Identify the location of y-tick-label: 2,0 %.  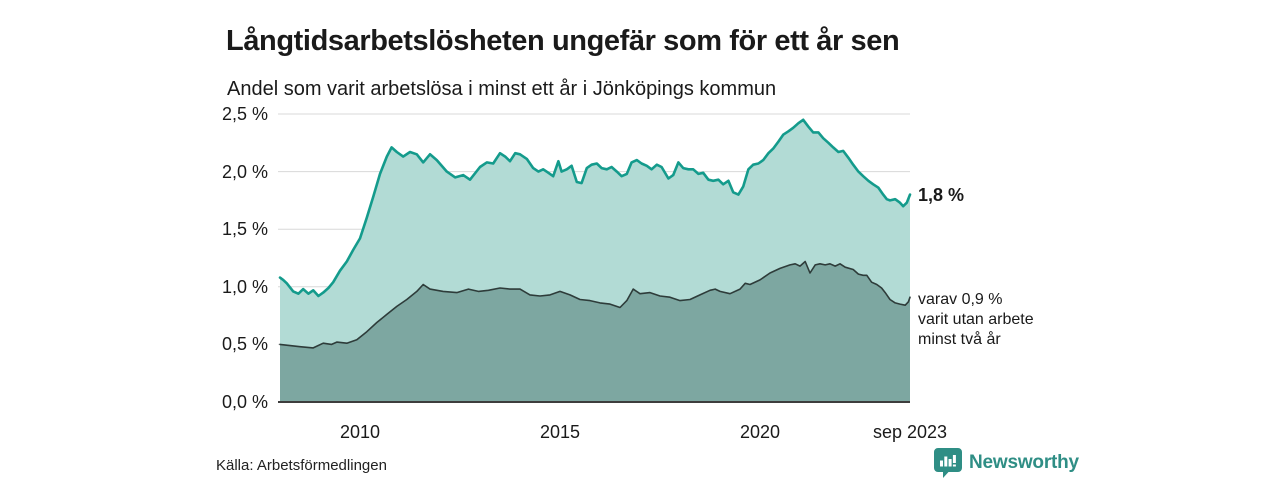
(244, 171).